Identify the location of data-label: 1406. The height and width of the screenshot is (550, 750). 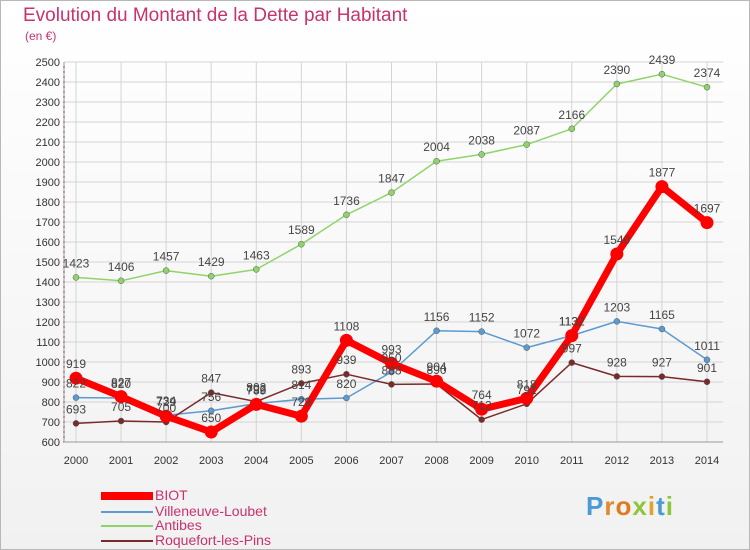
(121, 267).